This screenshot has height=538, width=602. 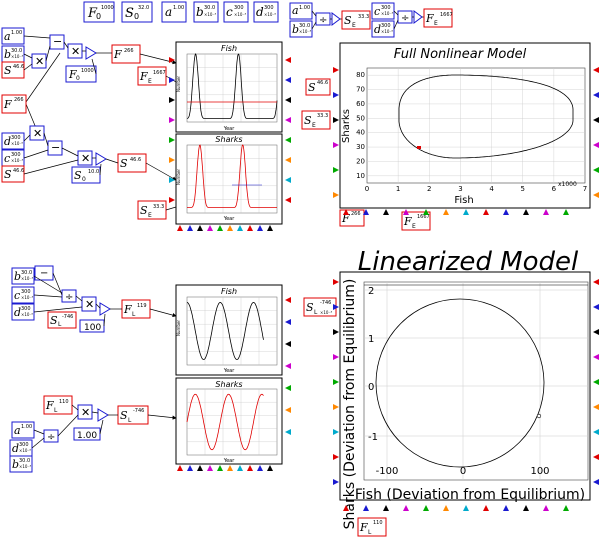 I want to click on in-s-2: S 46.6, so click(x=13, y=174).